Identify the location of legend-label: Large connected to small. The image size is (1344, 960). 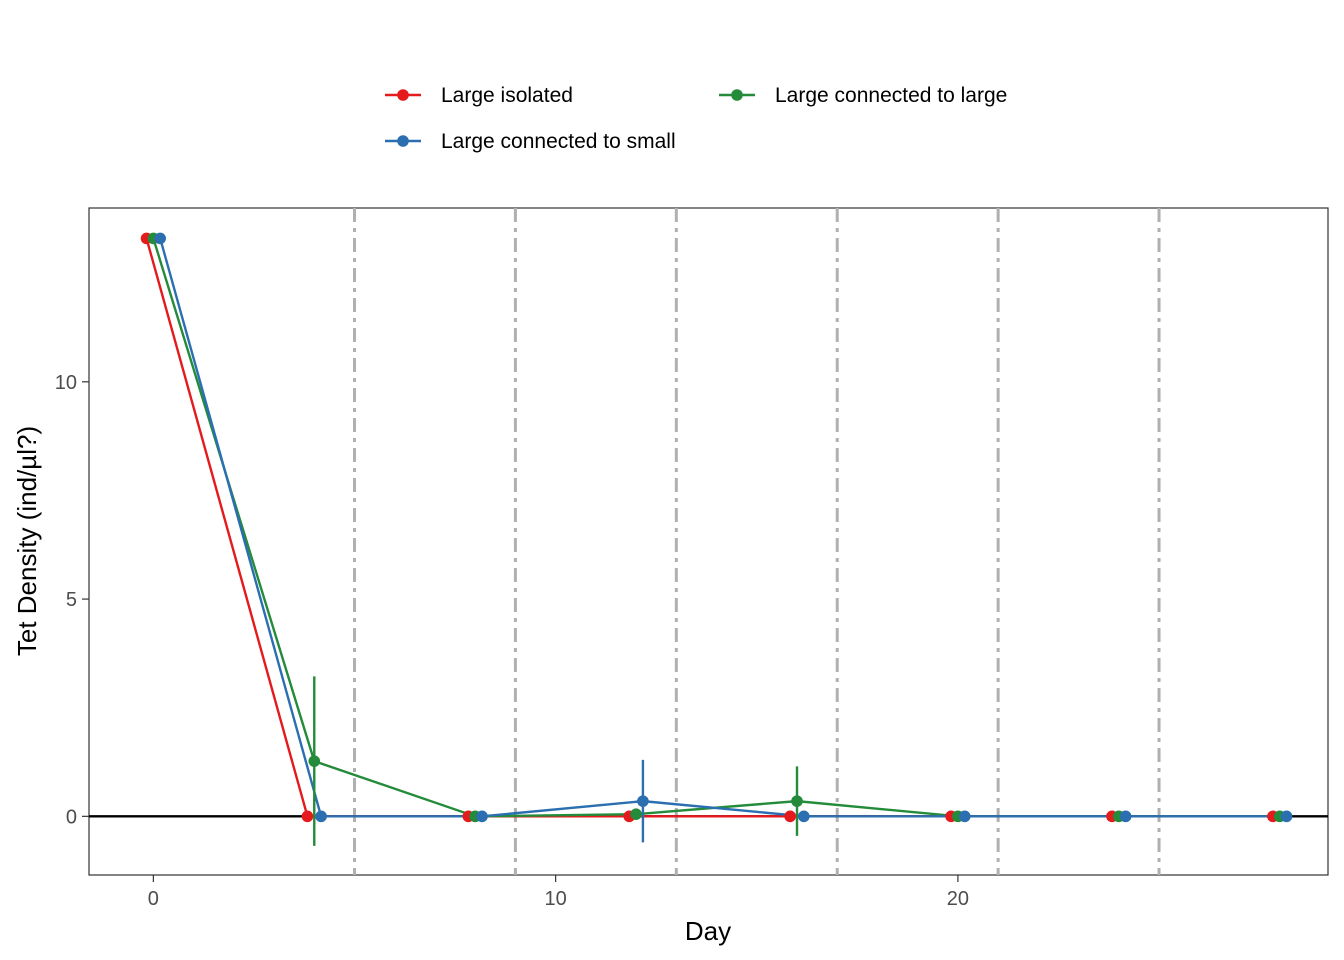
(558, 141).